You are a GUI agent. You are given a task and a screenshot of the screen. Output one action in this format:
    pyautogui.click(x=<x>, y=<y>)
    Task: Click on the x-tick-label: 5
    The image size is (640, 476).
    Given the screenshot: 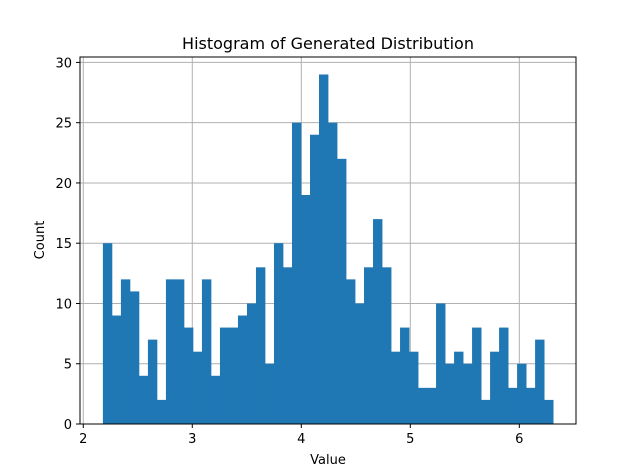 What is the action you would take?
    pyautogui.click(x=410, y=439)
    